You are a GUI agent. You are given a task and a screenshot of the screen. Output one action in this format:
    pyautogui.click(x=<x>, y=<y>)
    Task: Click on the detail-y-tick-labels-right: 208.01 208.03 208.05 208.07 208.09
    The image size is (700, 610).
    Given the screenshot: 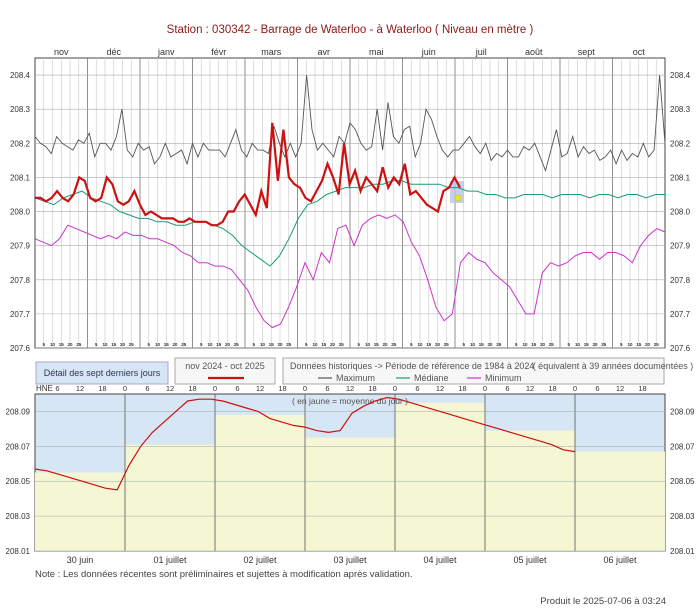 What is the action you would take?
    pyautogui.click(x=682, y=481)
    